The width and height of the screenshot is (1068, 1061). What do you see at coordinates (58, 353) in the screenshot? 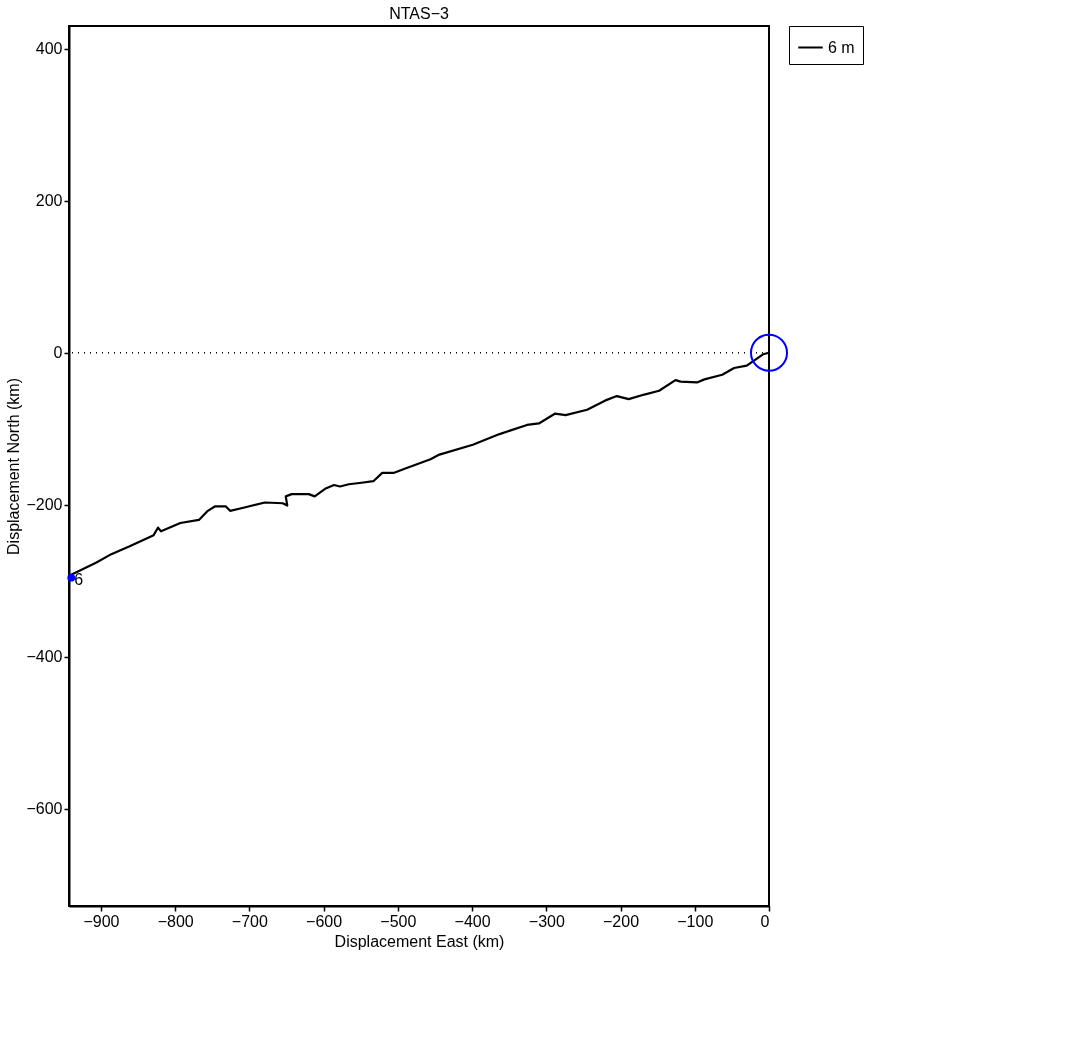
I see `y-tick-label: 0` at bounding box center [58, 353].